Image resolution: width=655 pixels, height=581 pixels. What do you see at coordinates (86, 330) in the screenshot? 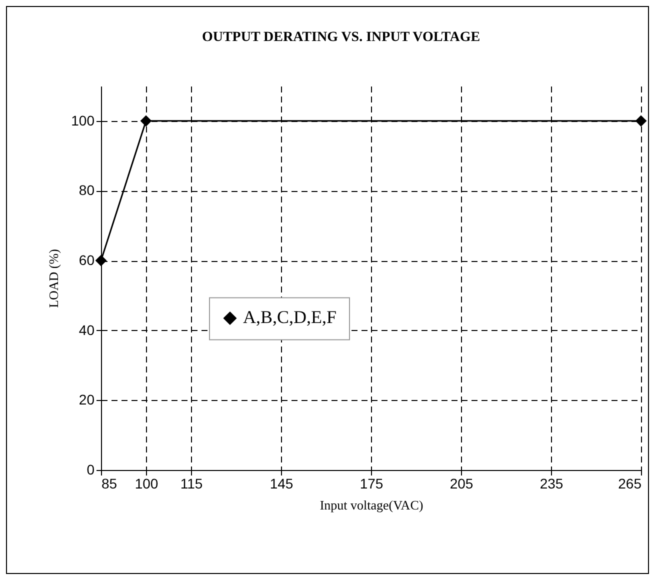
I see `y-tick-label: 40` at bounding box center [86, 330].